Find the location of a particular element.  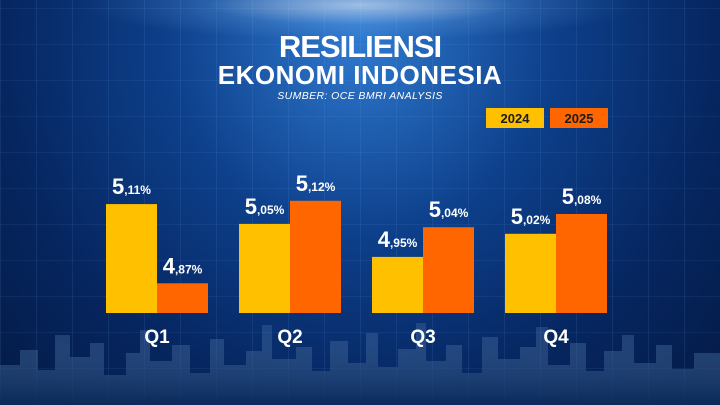

category-label-q3: Q3 is located at coordinates (422, 337).